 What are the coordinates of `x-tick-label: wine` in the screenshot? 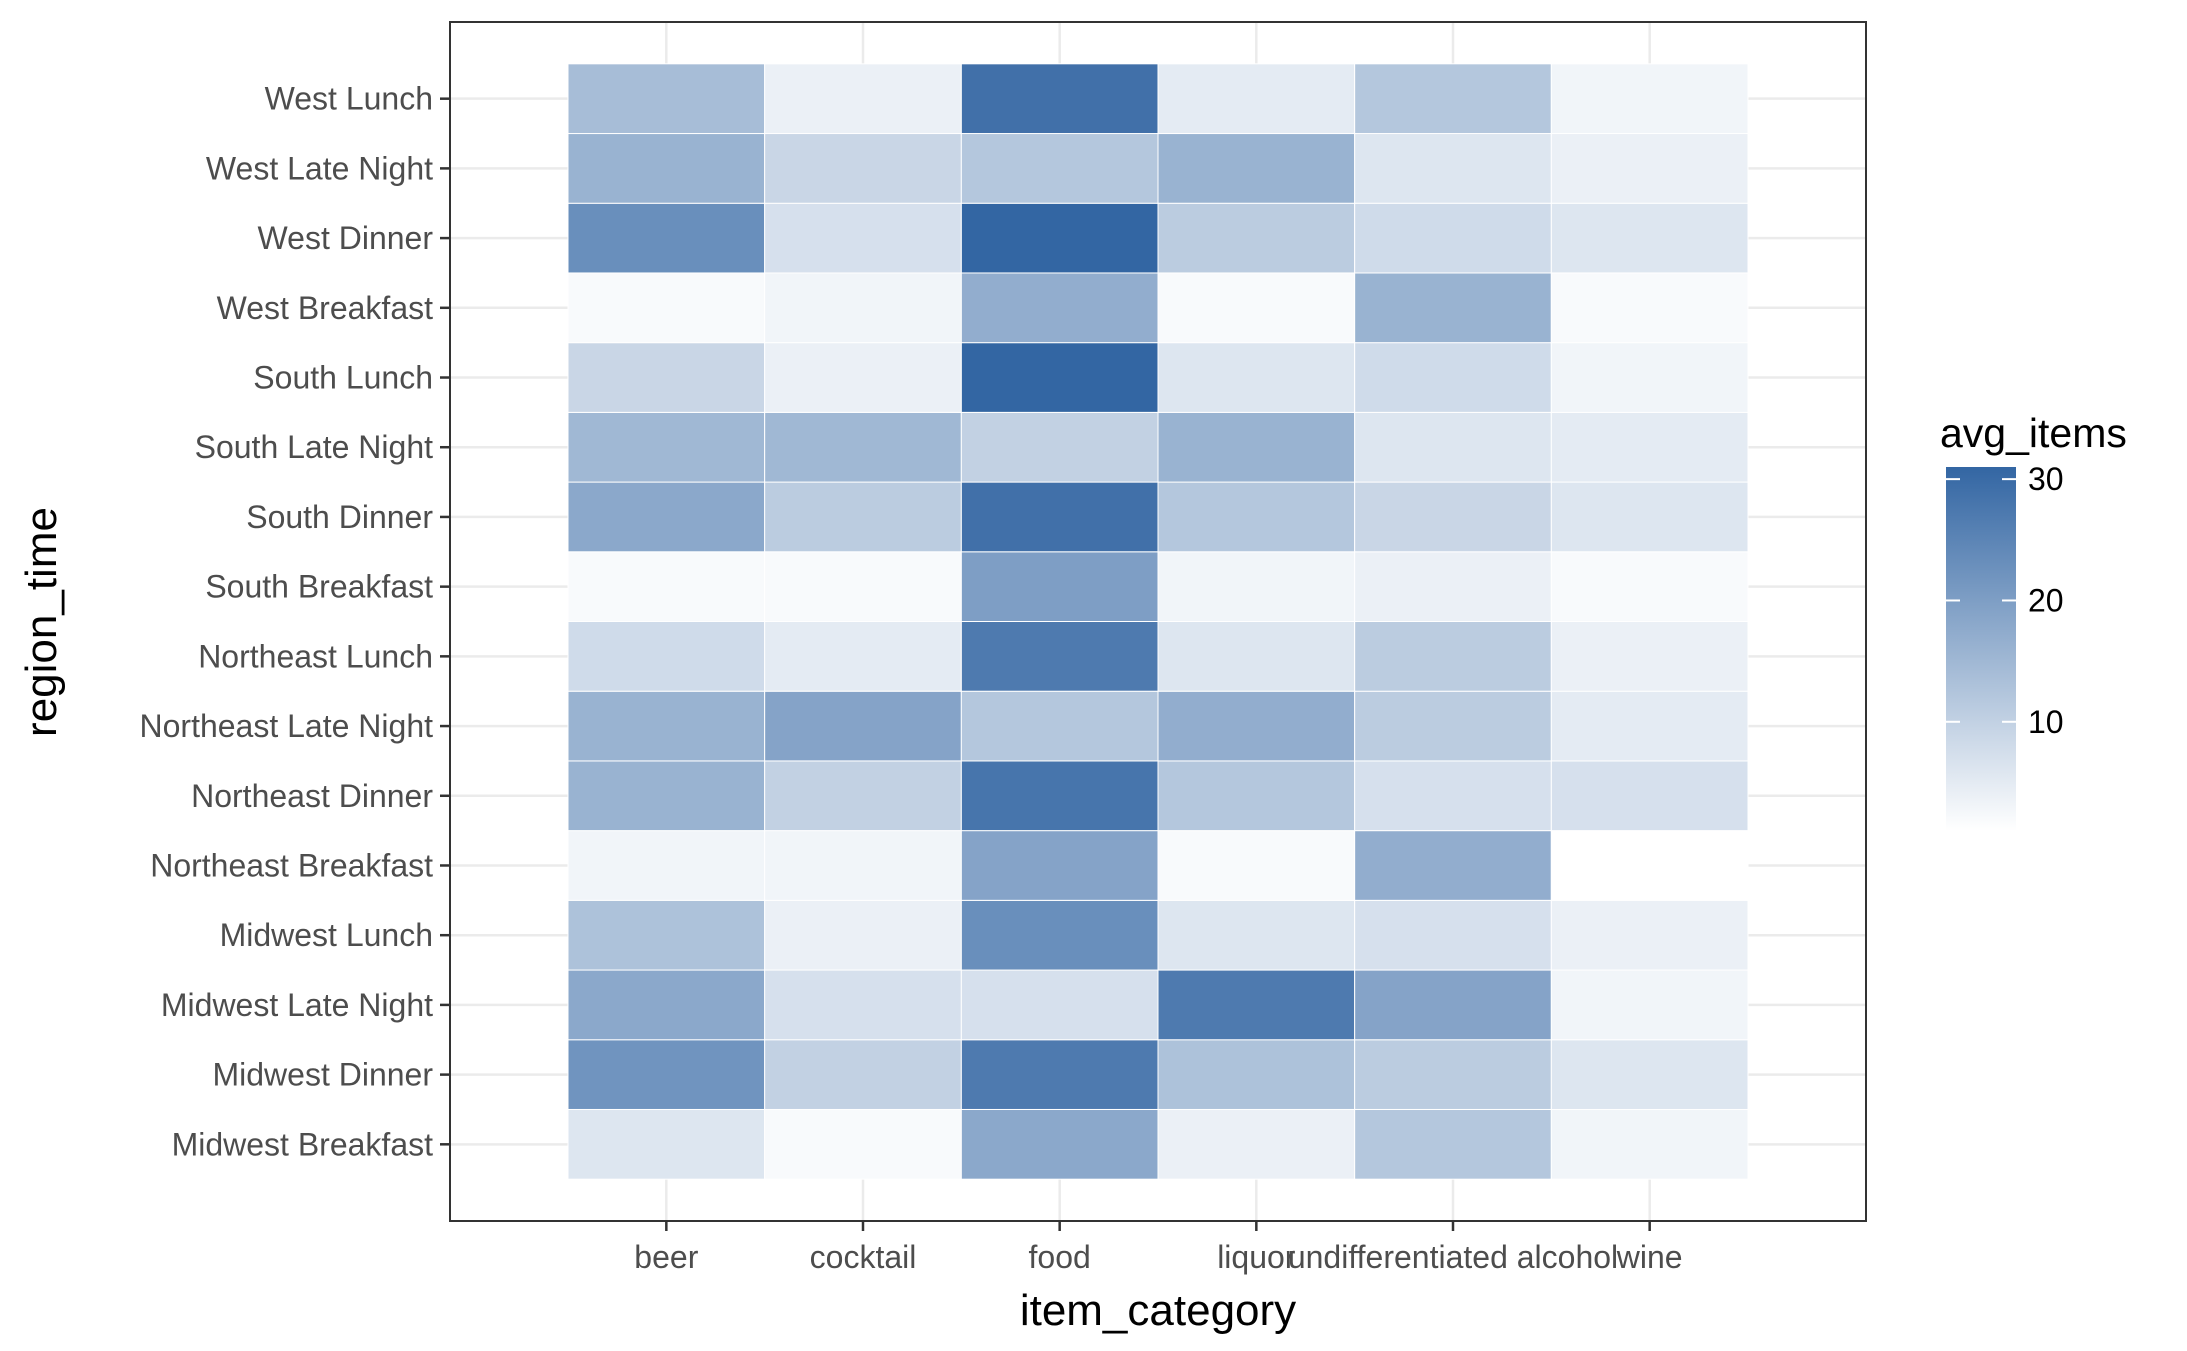 It's located at (1649, 1257).